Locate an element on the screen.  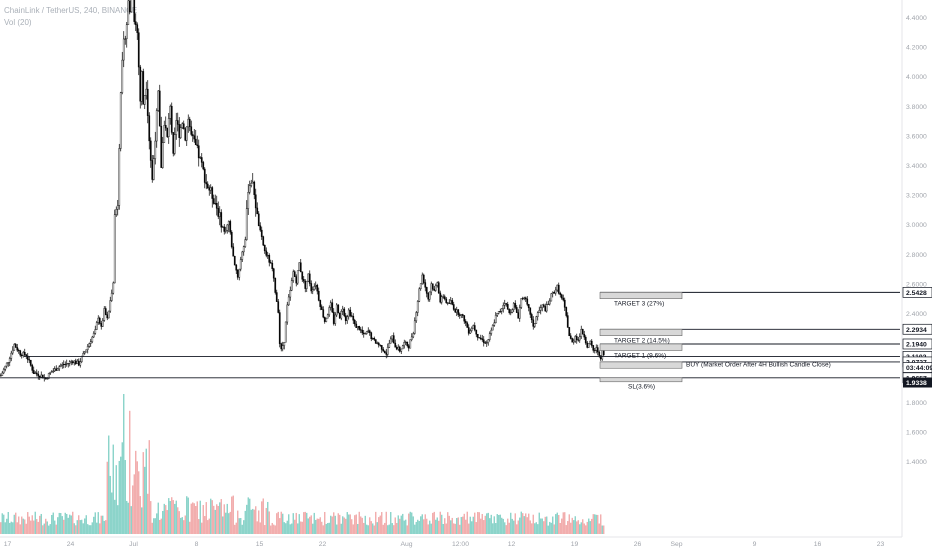
volume-indicator-label: Vol (20) is located at coordinates (18, 22).